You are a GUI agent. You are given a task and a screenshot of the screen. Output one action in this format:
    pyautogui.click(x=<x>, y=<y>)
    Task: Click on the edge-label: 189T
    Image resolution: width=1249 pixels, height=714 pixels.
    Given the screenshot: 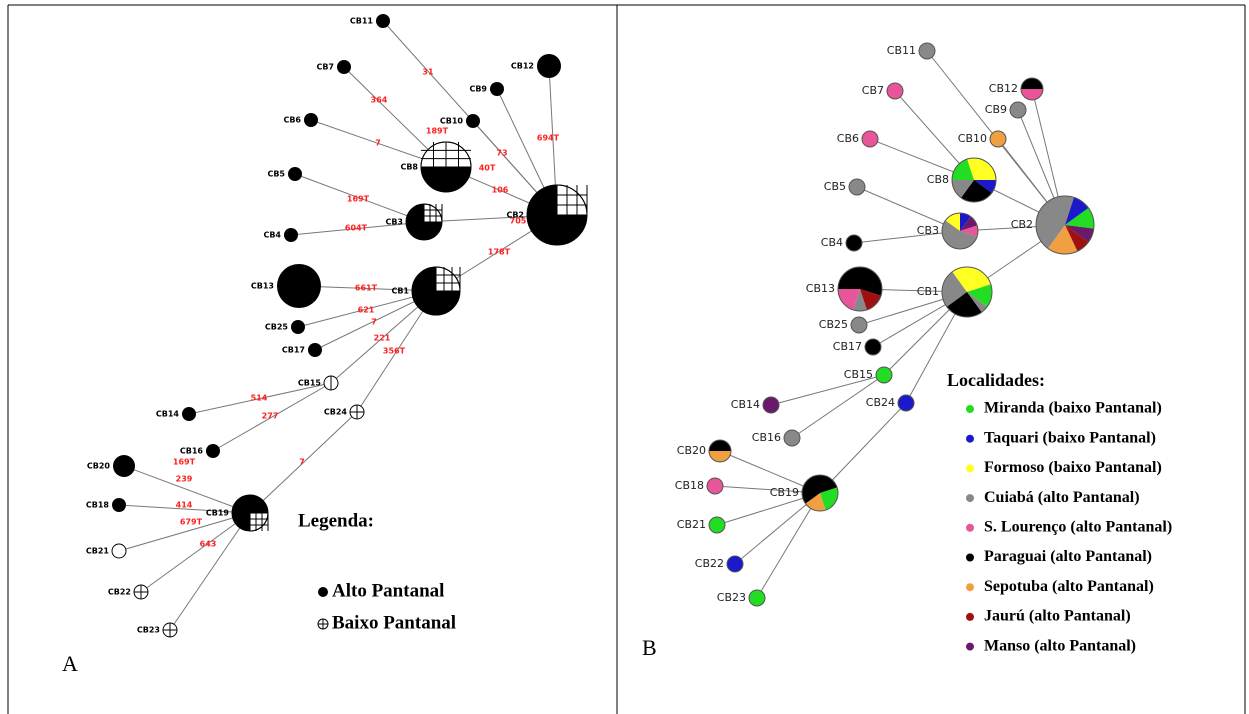 What is the action you would take?
    pyautogui.click(x=437, y=131)
    